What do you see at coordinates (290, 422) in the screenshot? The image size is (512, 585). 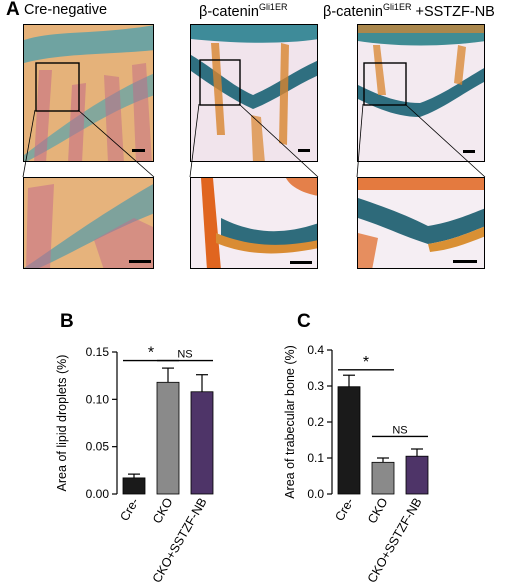 I see `y-axis-label: Area of trabecular bone (%)` at bounding box center [290, 422].